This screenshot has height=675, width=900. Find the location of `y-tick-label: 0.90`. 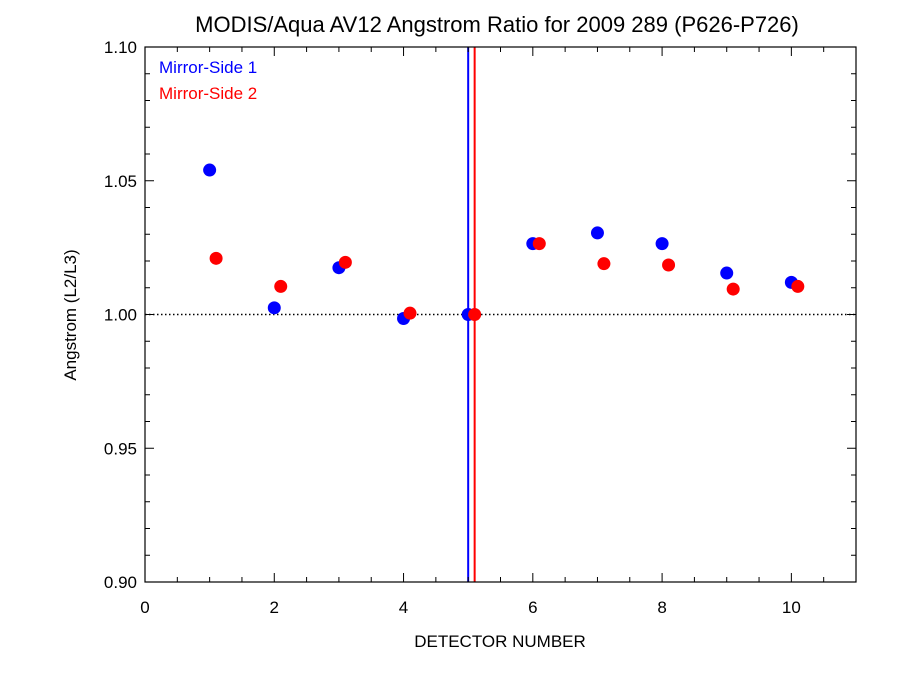

y-tick-label: 0.90 is located at coordinates (120, 582).